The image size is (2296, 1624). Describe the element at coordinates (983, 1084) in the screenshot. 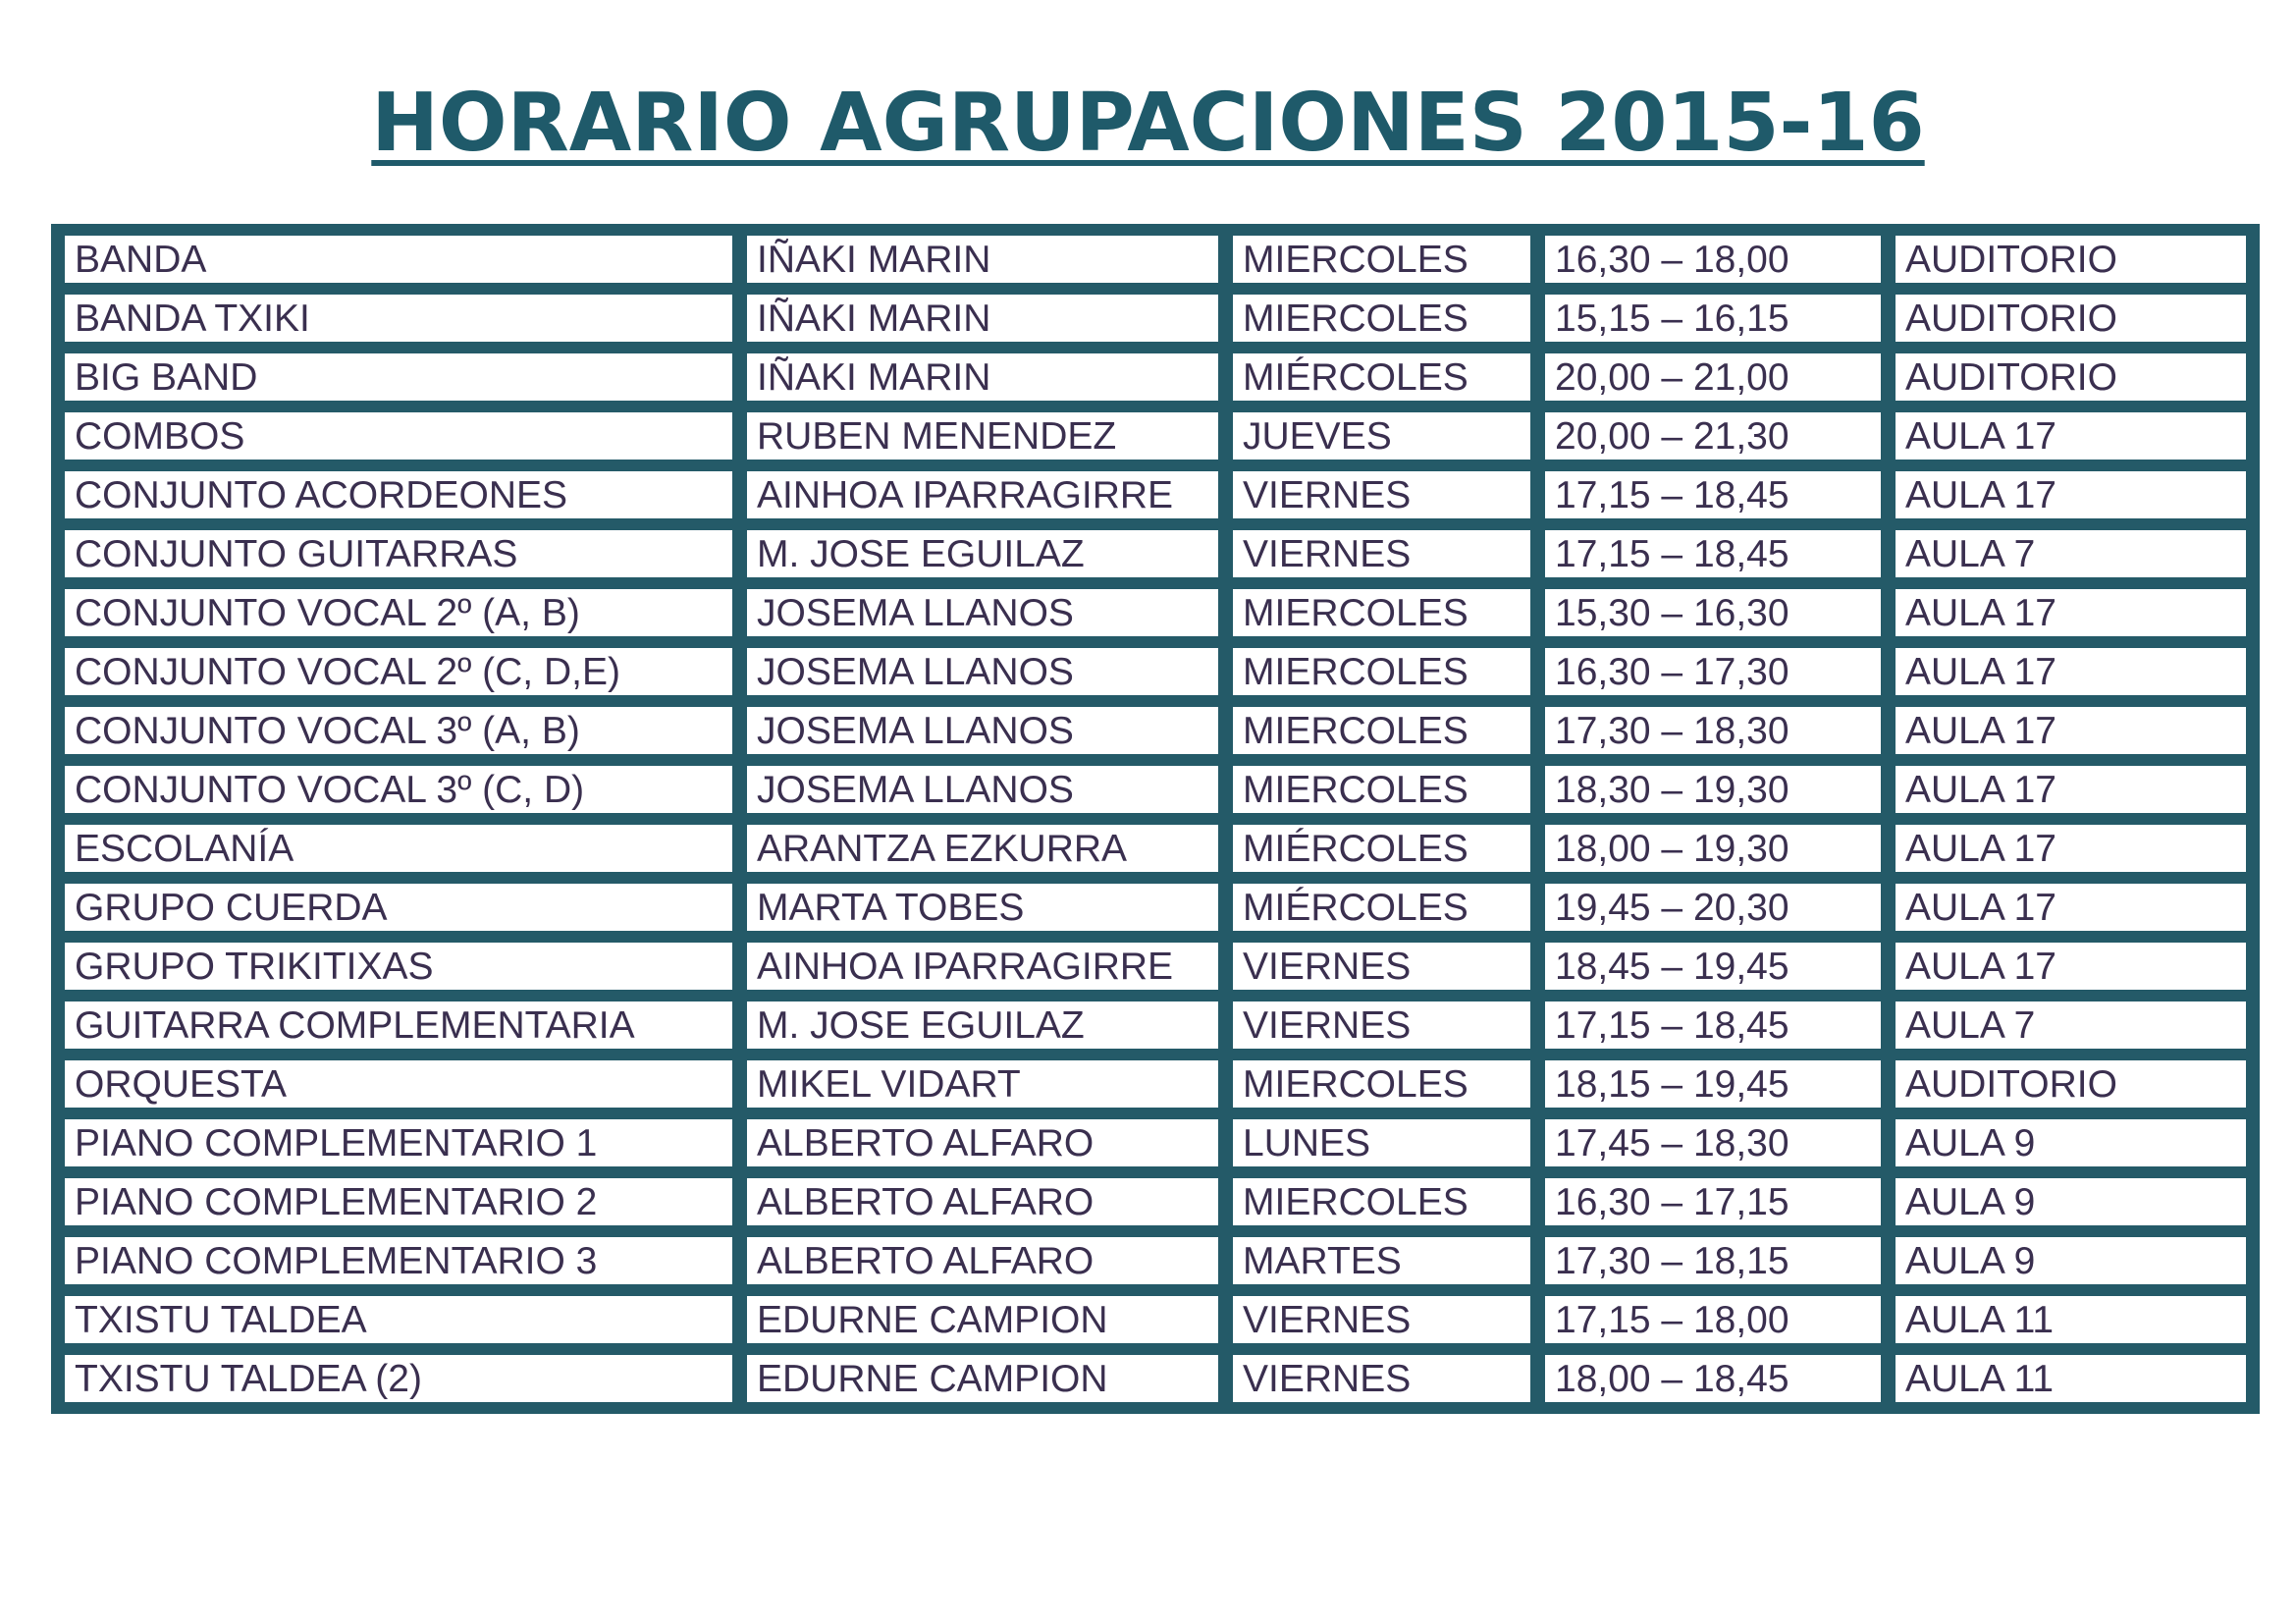

I see `teacher-cell: MIKEL VIDART` at that location.